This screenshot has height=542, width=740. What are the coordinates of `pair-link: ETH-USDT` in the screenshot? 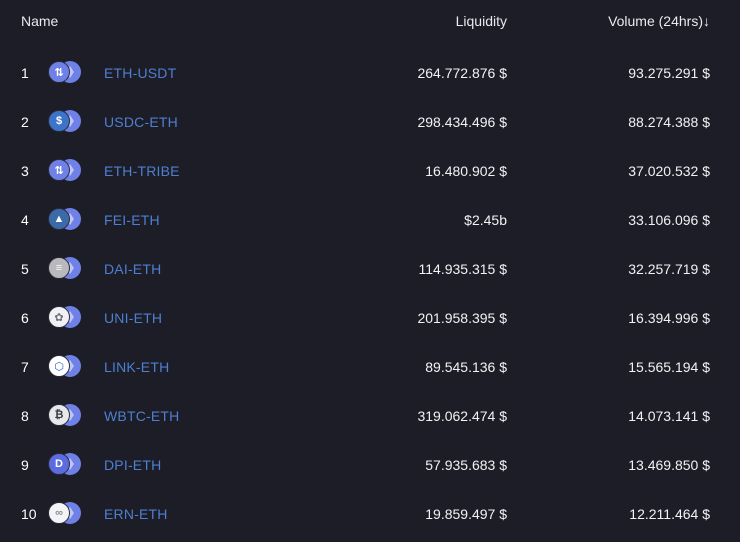 It's located at (140, 73).